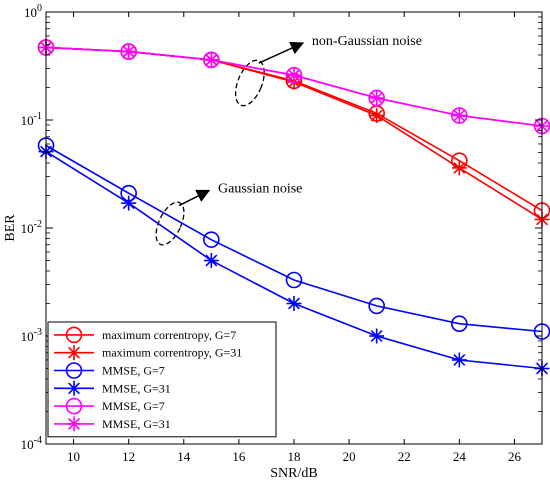 This screenshot has height=497, width=550. I want to click on x-tick-label: 10, so click(73, 456).